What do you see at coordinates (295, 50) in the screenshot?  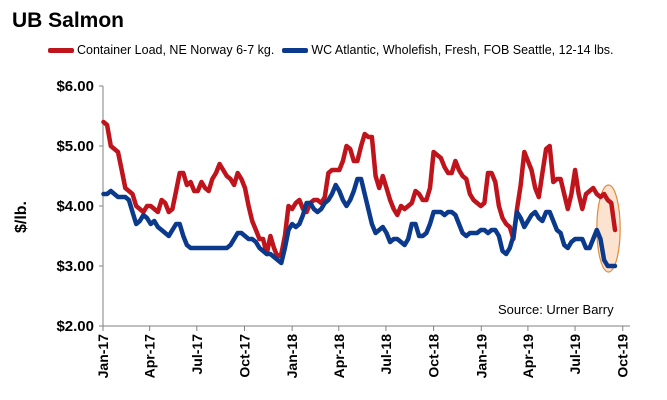 I see `legend-swatch-atlantic` at bounding box center [295, 50].